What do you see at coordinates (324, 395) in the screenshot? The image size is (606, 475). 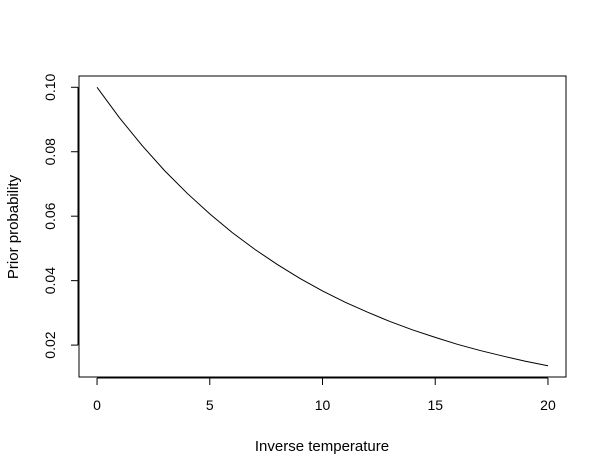 I see `x-axis: 0 5 10 15 20` at bounding box center [324, 395].